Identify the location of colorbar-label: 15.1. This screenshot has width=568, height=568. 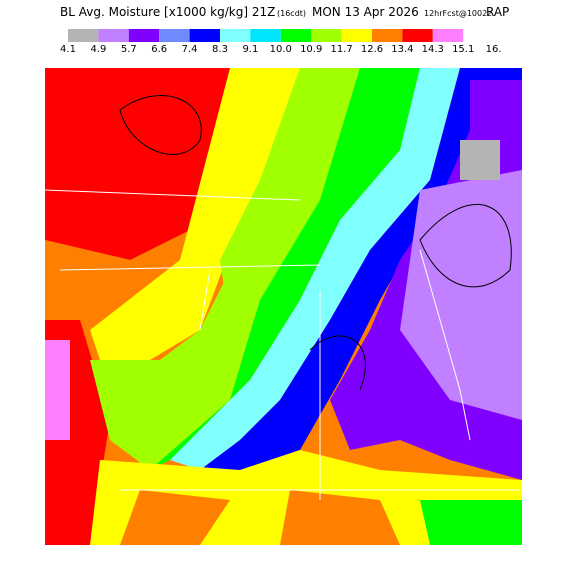
(463, 49).